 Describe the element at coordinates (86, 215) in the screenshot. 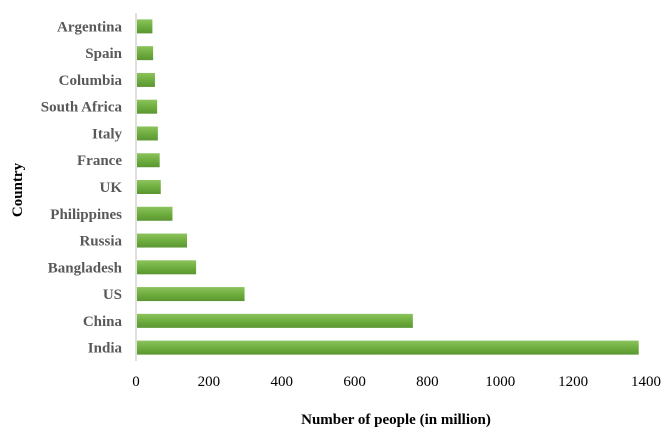

I see `category-label-philippines: Philippines` at that location.